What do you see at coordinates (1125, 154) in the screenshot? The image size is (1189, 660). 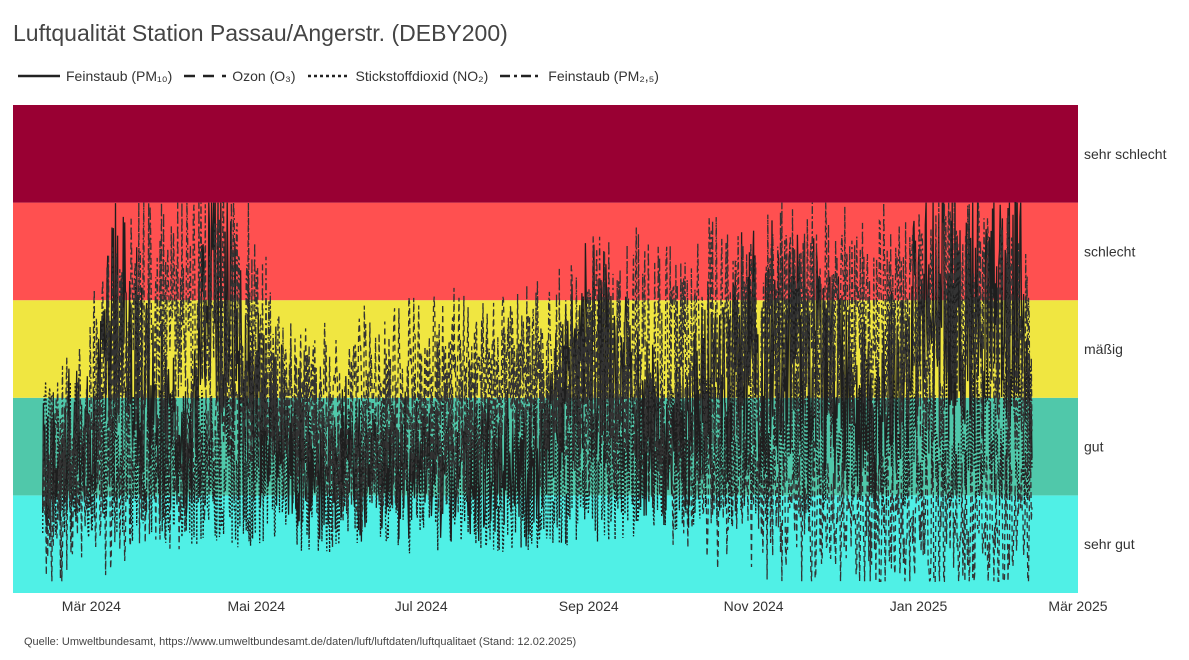 I see `band-label: sehr schlecht` at bounding box center [1125, 154].